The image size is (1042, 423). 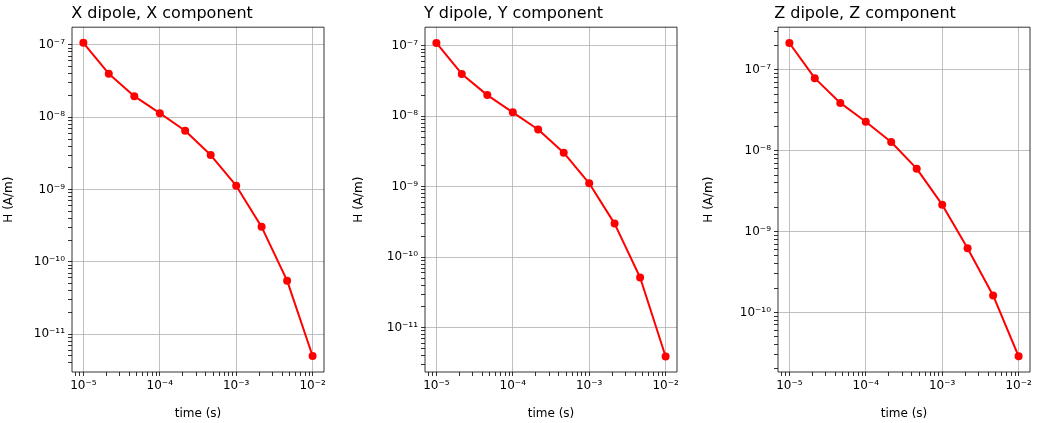 I want to click on chart-title: X dipole, X component, so click(x=162, y=12).